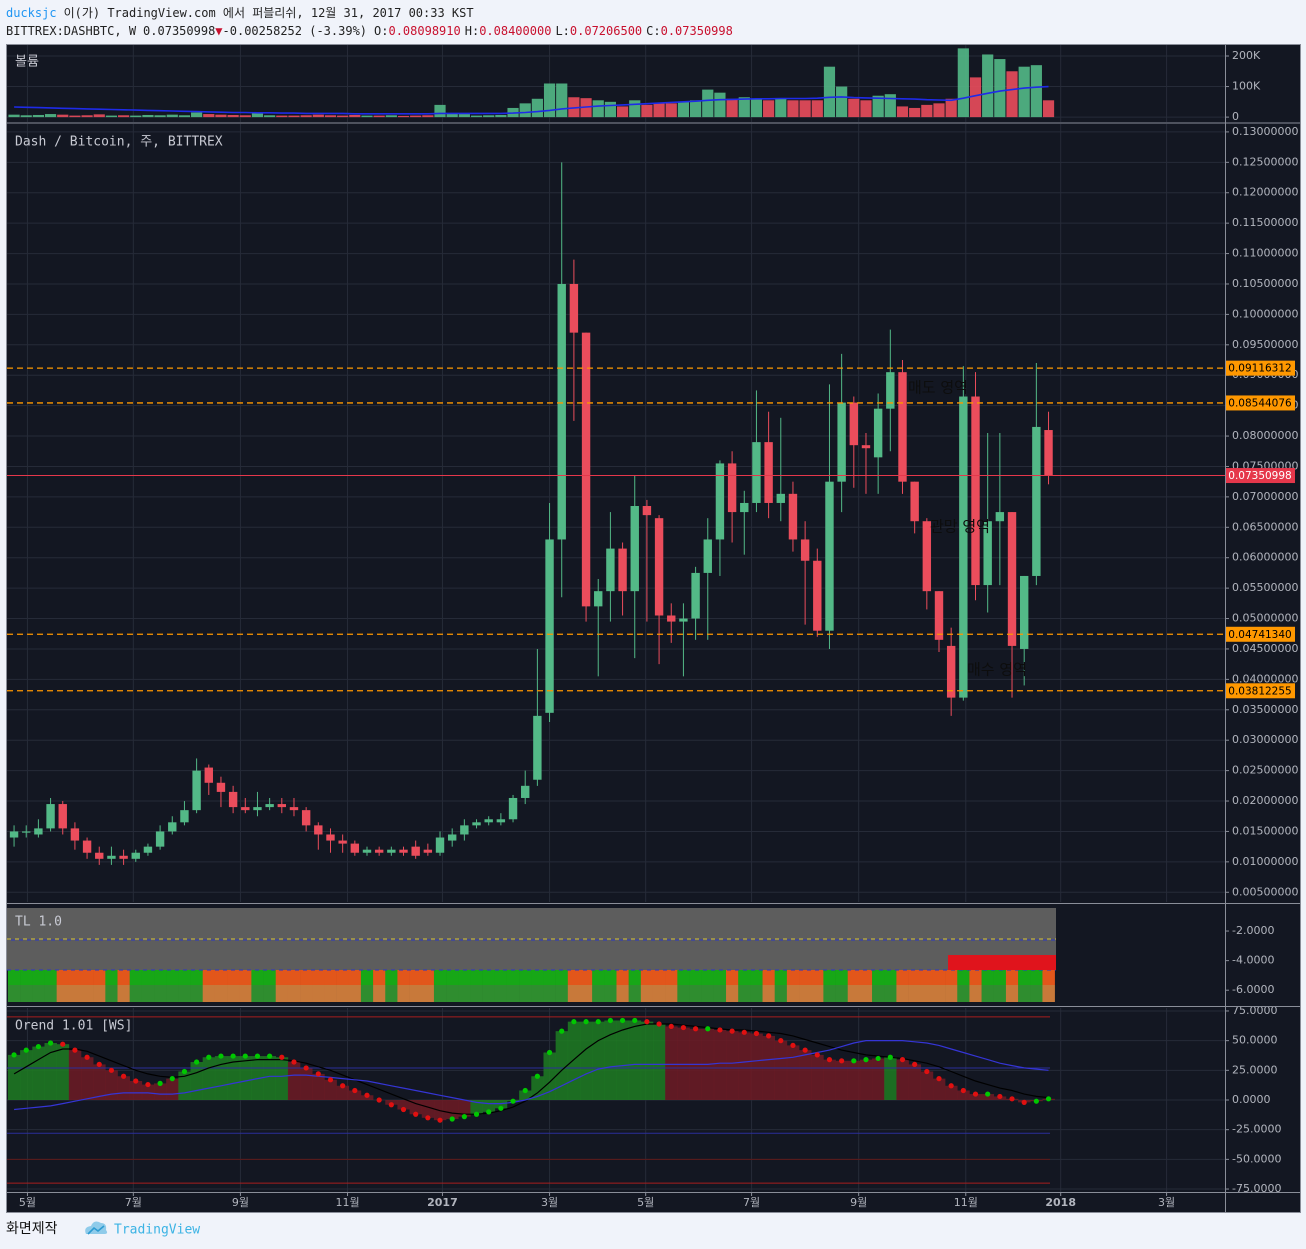 The width and height of the screenshot is (1306, 1249). What do you see at coordinates (938, 388) in the screenshot?
I see `annotation: 매도 영역` at bounding box center [938, 388].